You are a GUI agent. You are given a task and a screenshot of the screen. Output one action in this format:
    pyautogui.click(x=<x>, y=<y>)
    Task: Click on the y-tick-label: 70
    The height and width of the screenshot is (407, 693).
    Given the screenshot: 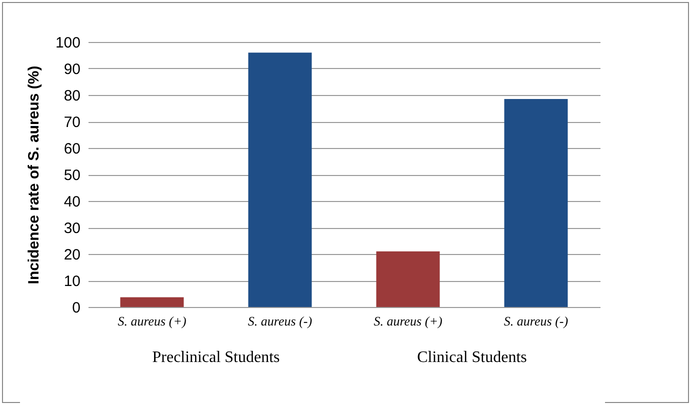 What is the action you would take?
    pyautogui.click(x=72, y=122)
    